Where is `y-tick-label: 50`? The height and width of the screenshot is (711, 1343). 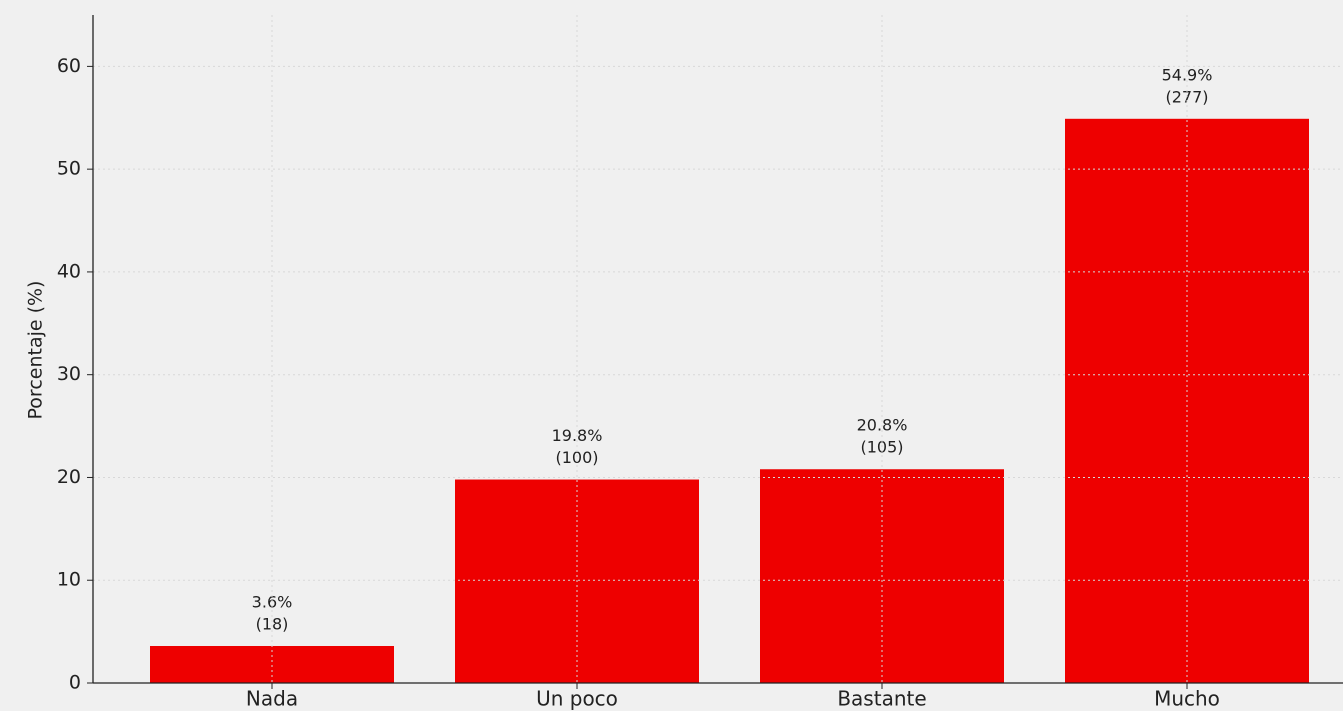
y-tick-label: 50 is located at coordinates (69, 169).